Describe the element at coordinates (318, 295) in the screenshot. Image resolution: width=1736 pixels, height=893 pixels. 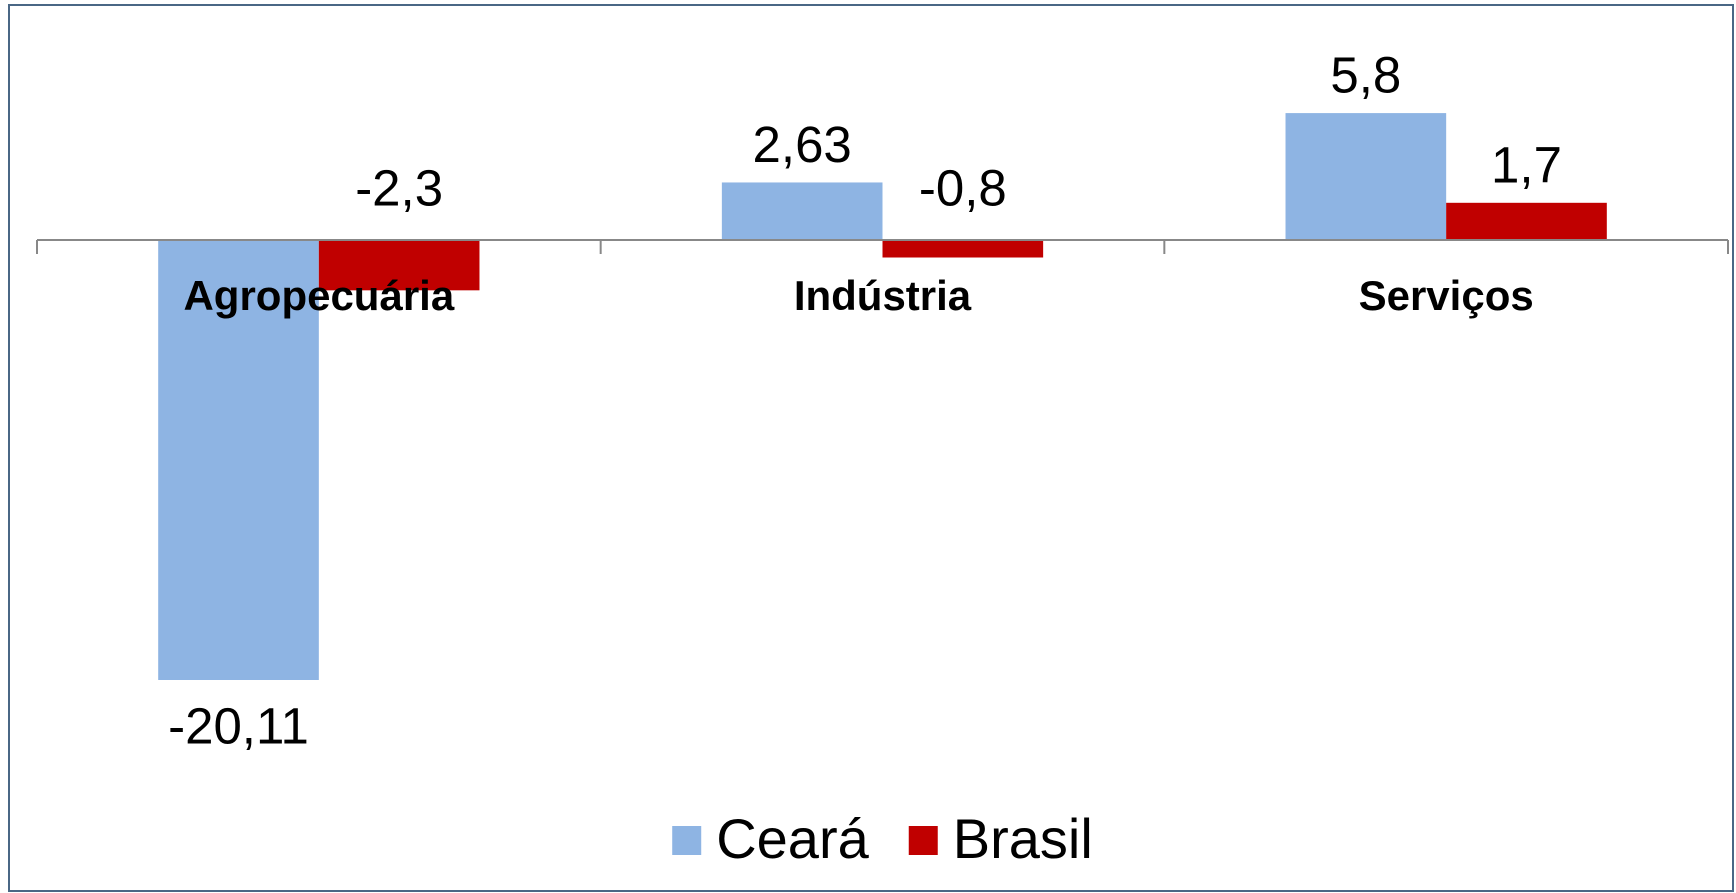
I see `x-tick-label: Agropecuária` at that location.